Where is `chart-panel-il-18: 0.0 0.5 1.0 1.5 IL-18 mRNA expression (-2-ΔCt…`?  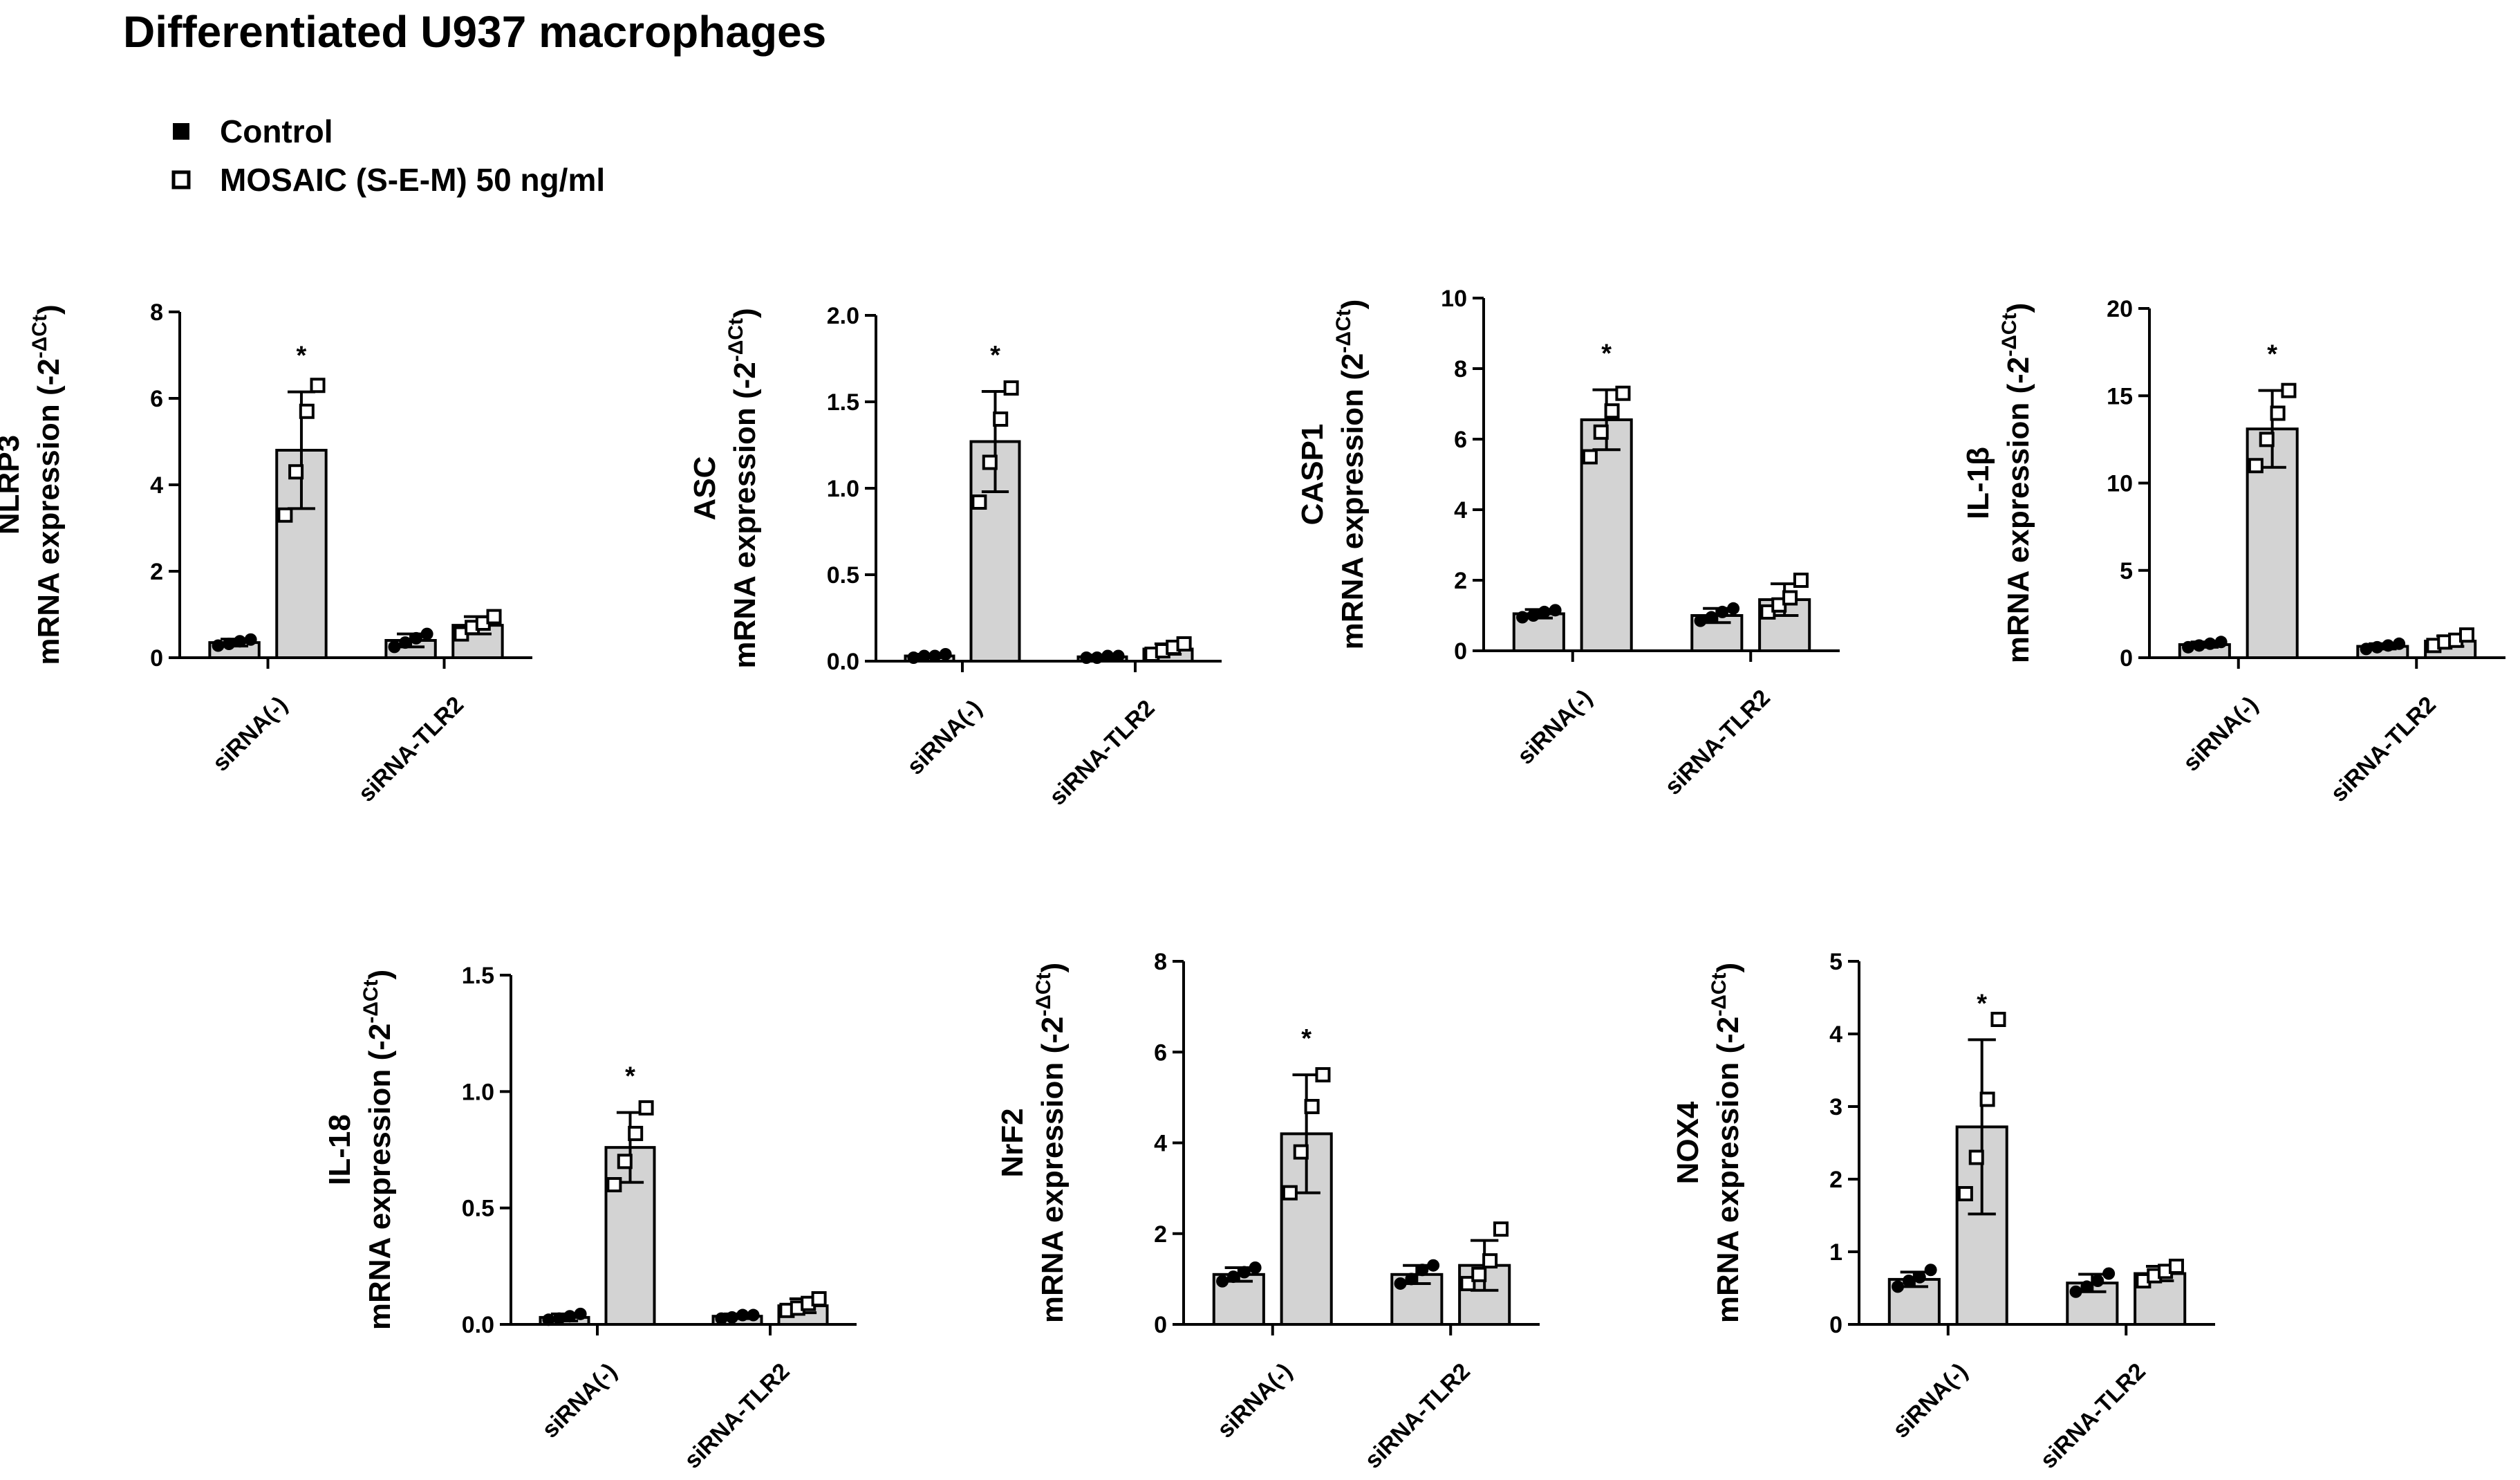 chart-panel-il-18: 0.0 0.5 1.0 1.5 IL-18 mRNA expression (-2-ΔCt… is located at coordinates (590, 1218).